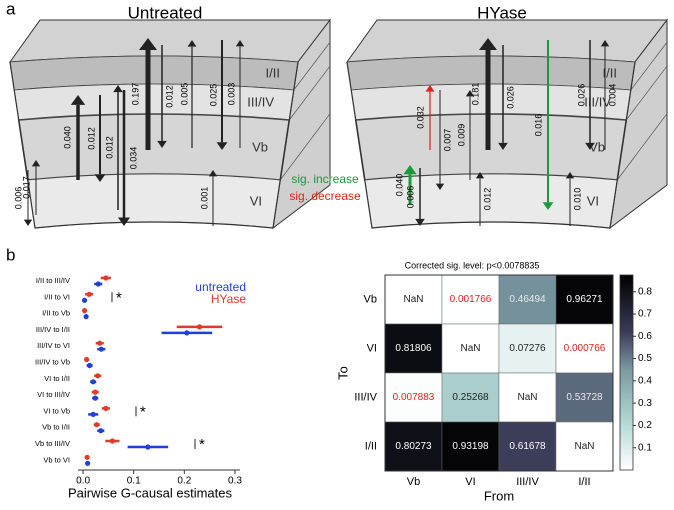 Image resolution: width=674 pixels, height=510 pixels. I want to click on y-tick-label: VI to III/IV, so click(53, 394).